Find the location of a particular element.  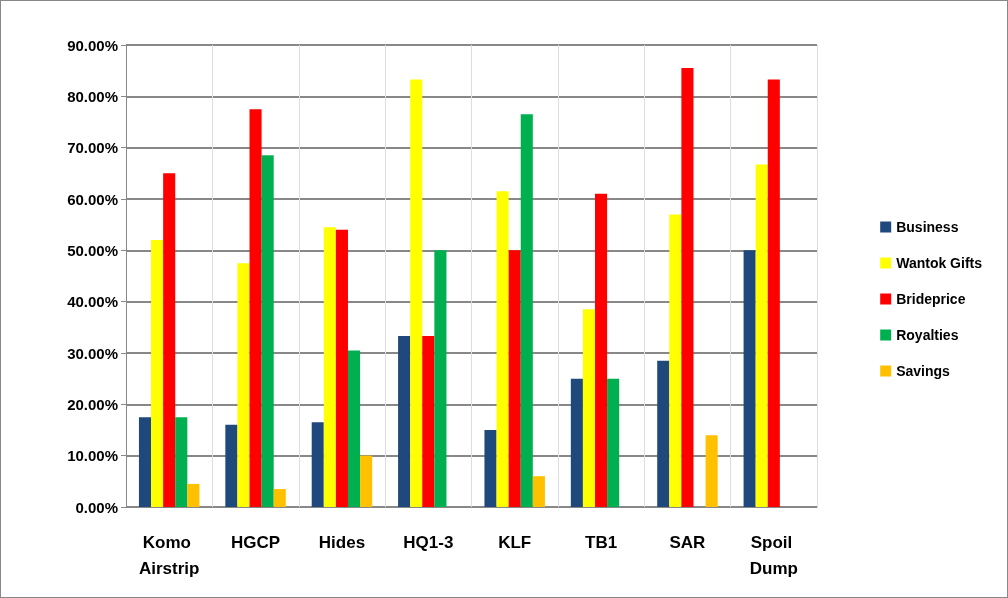

x-tick-label: HGCP is located at coordinates (256, 542).